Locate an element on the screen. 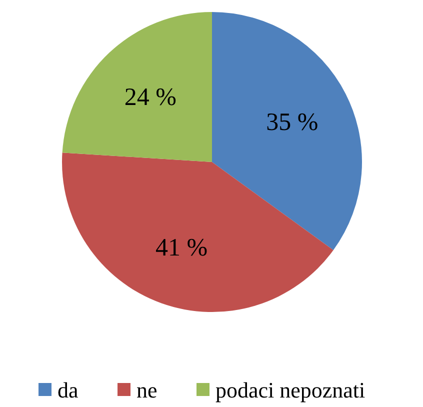 This screenshot has height=407, width=423. data-label: 24 % is located at coordinates (150, 98).